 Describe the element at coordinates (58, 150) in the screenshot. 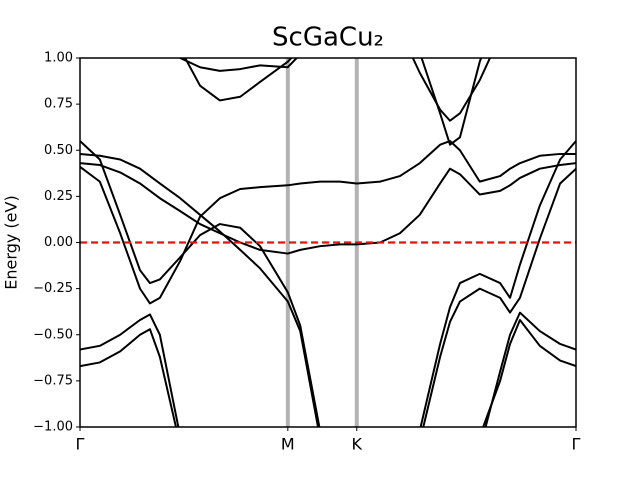

I see `y-tick-label: 0.50` at that location.